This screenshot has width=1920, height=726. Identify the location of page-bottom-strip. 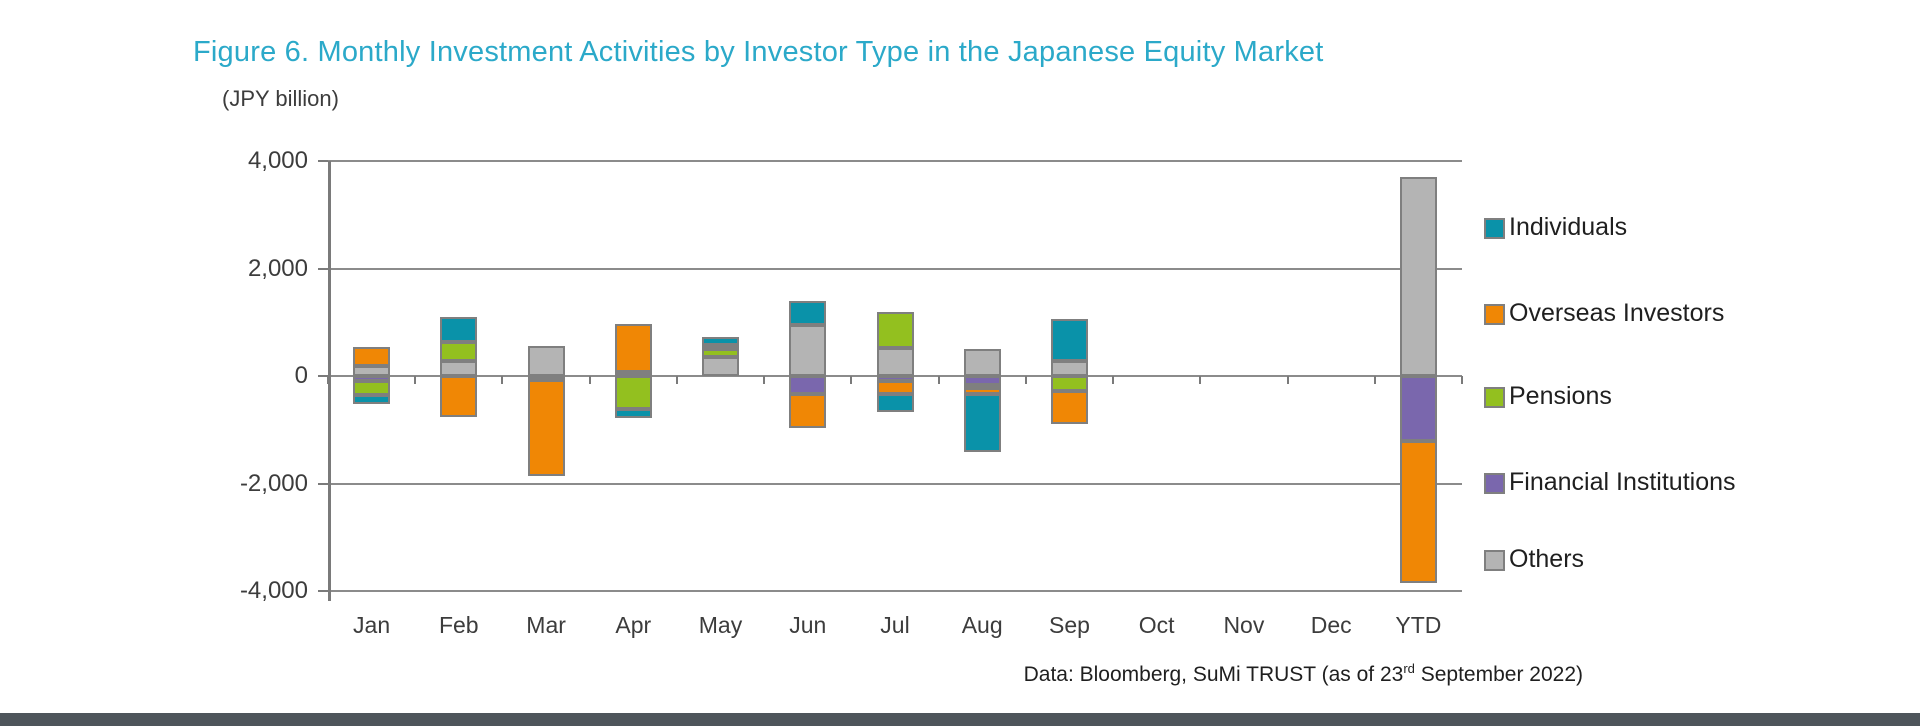
(960, 719).